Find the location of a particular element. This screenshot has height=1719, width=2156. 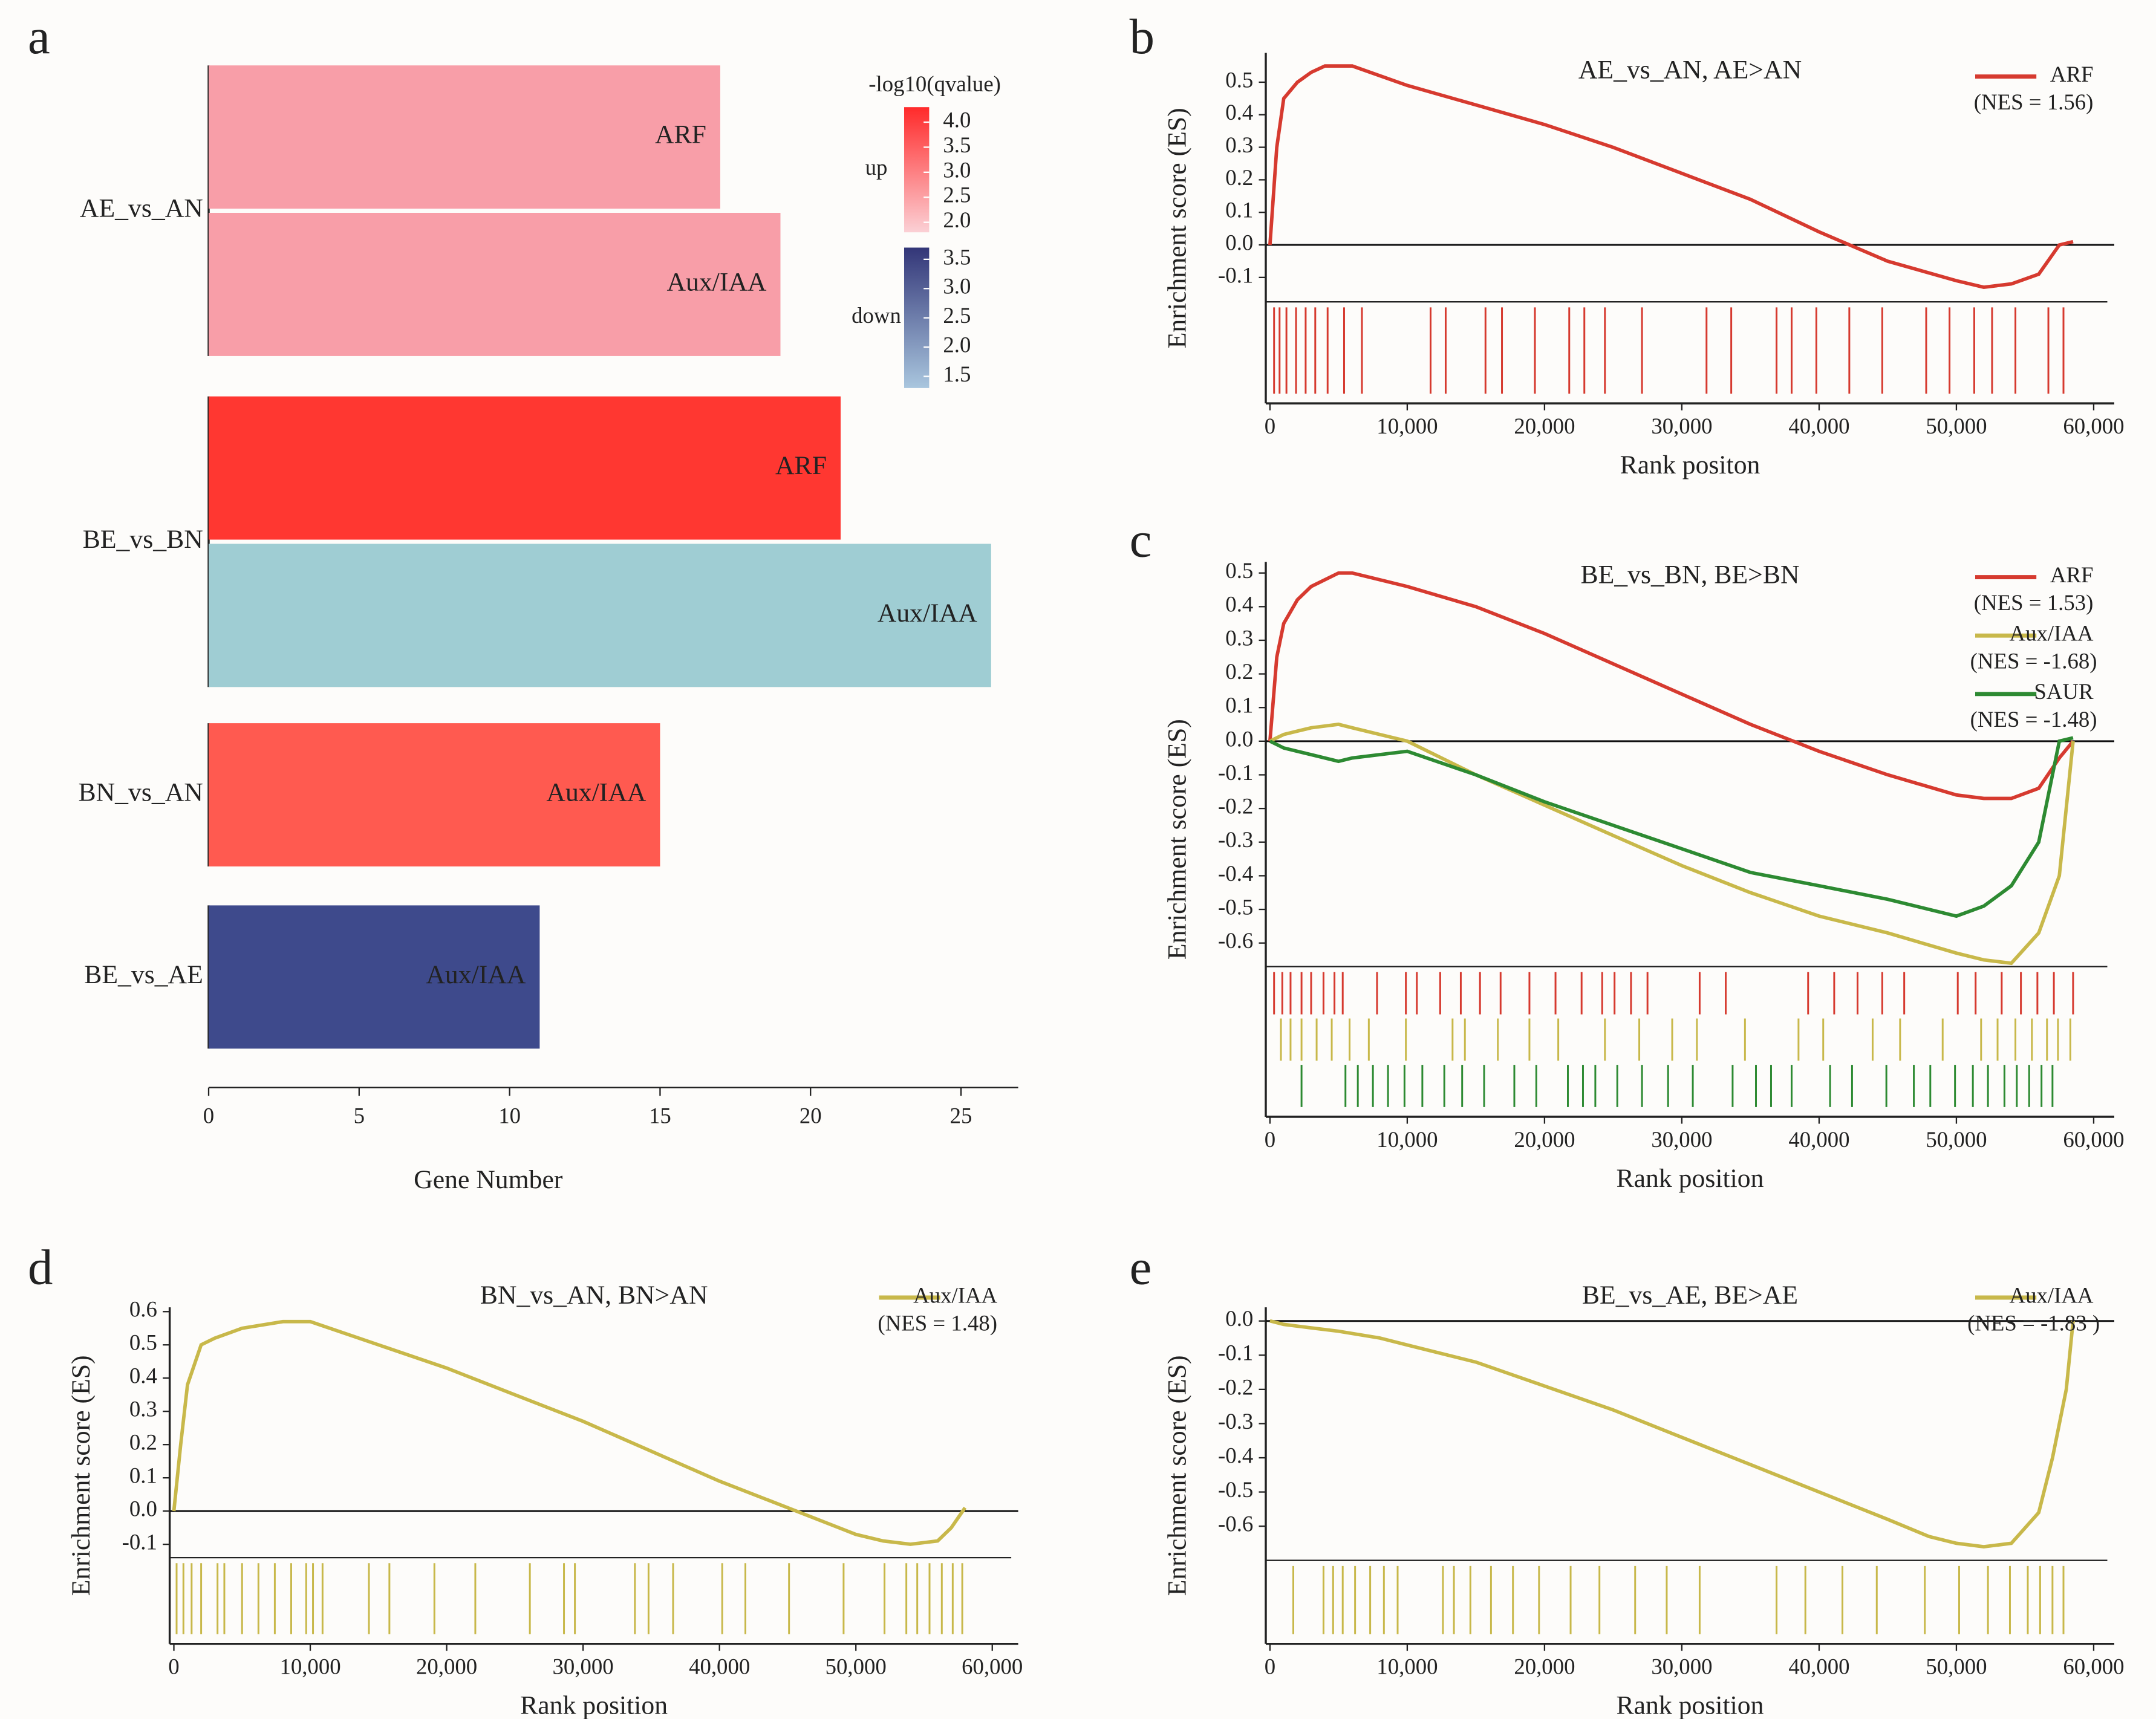

x-axis-label: Rank positon is located at coordinates (1690, 464).